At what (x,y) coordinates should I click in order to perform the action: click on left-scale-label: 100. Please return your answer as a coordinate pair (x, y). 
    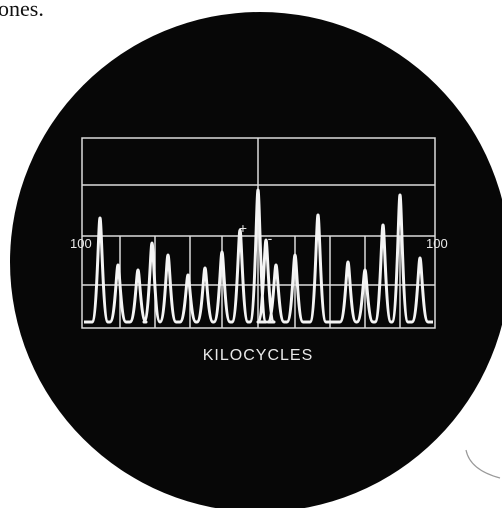
    Looking at the image, I should click on (81, 243).